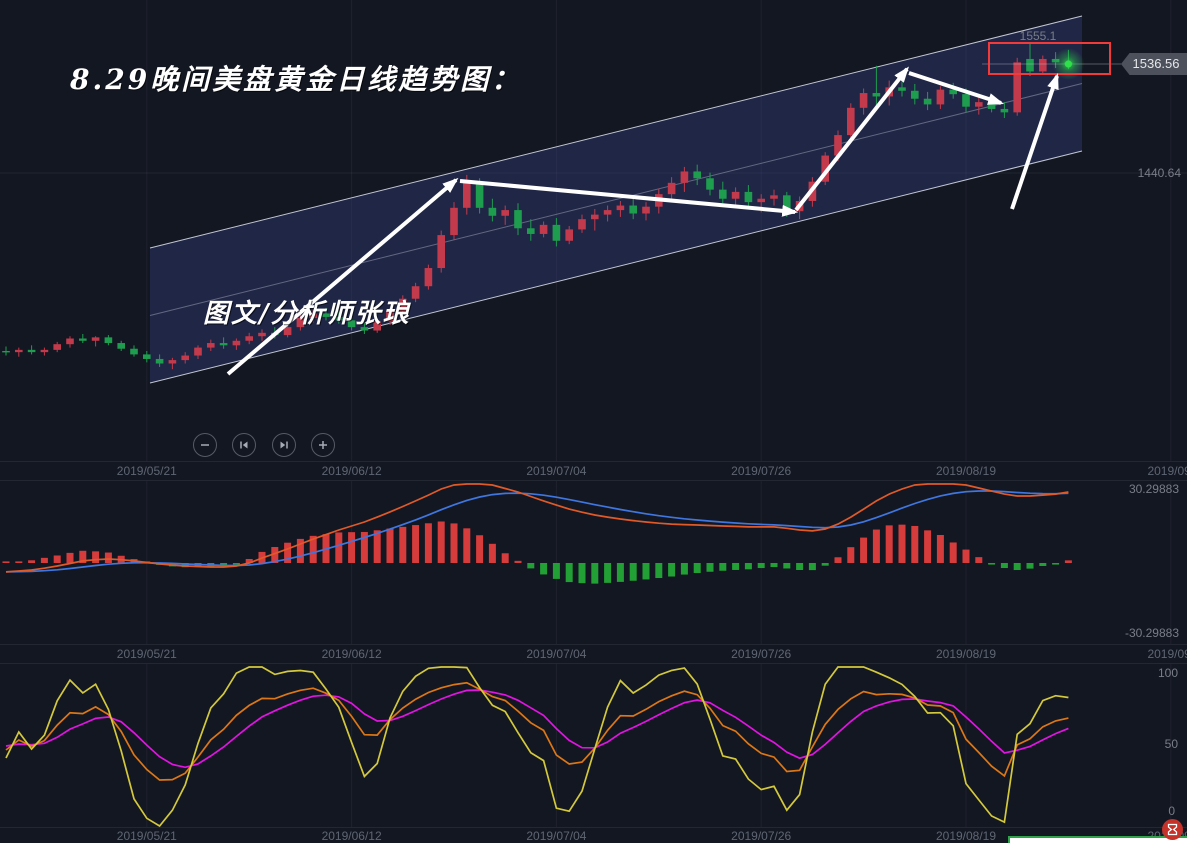 This screenshot has height=843, width=1187. Describe the element at coordinates (1172, 829) in the screenshot. I see `seal-icon` at that location.